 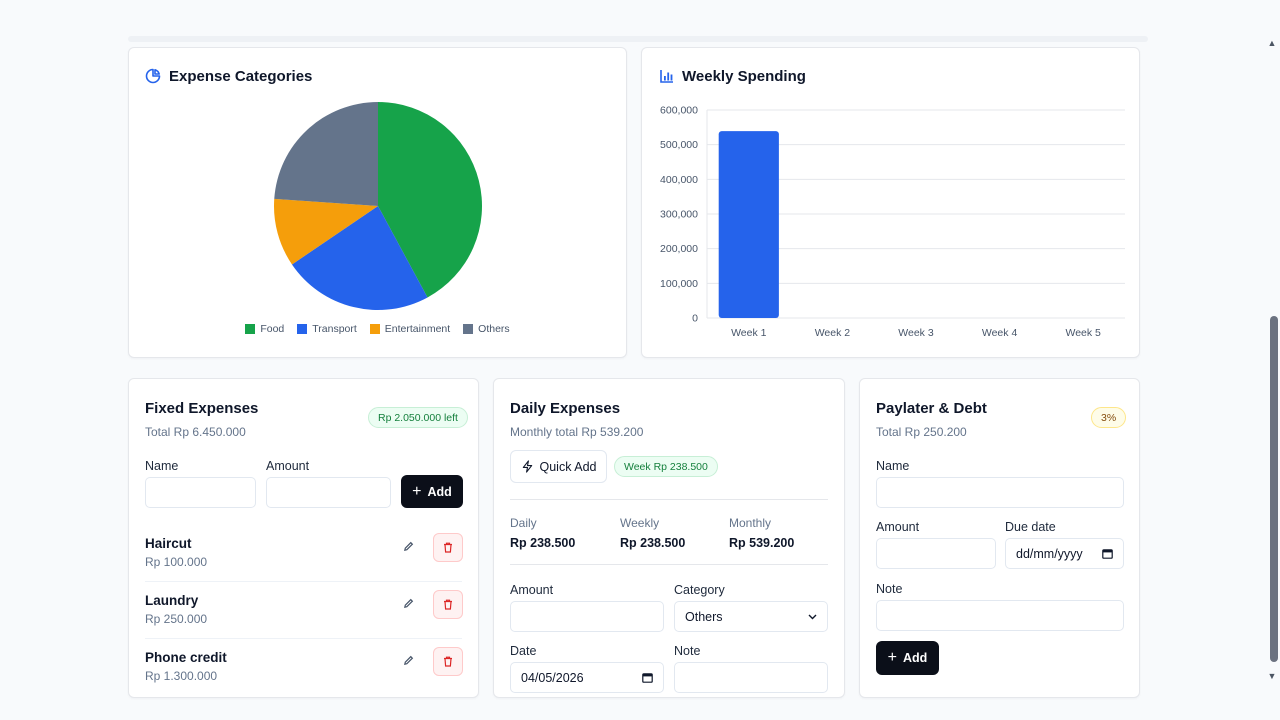 I want to click on daily-expenses-title: Daily Expenses, so click(x=565, y=408).